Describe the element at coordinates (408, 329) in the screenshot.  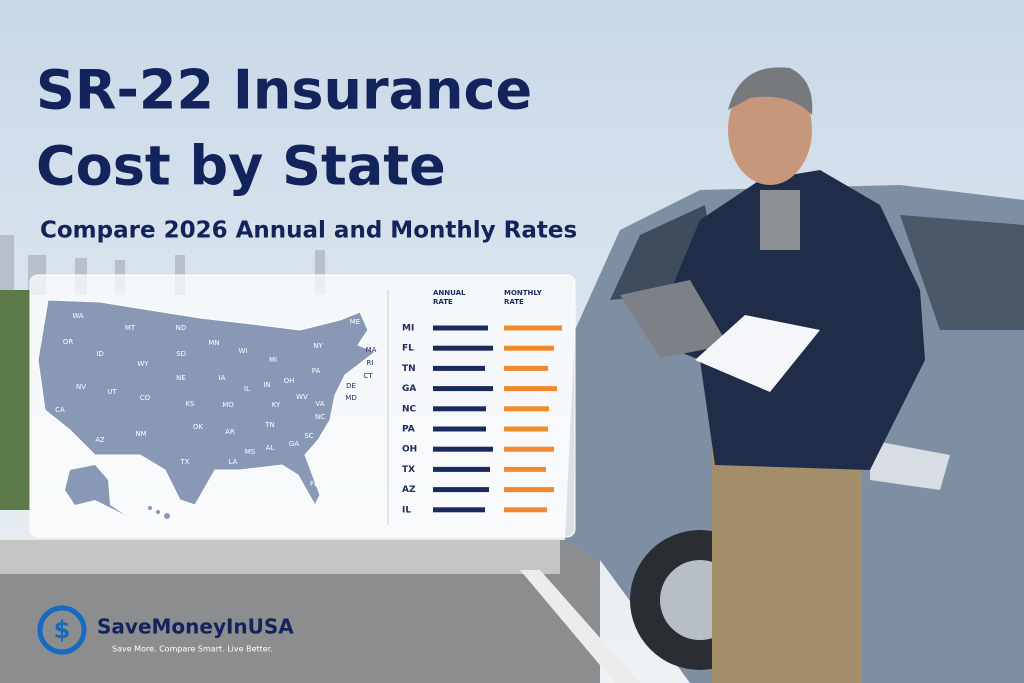
I see `category-label: MI` at that location.